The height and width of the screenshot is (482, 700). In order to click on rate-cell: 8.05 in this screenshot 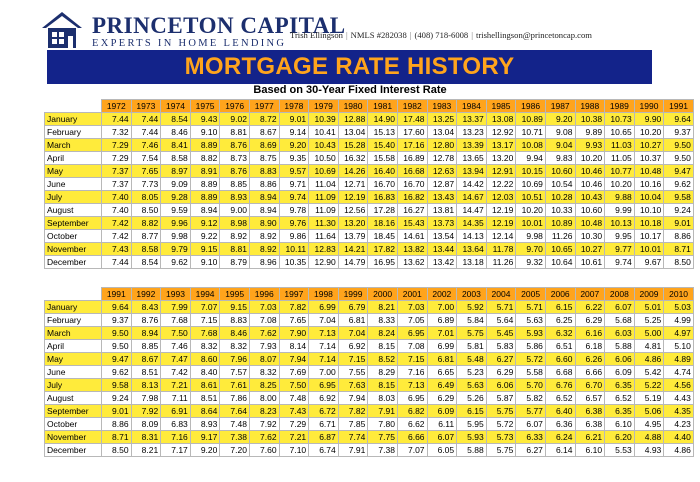, I will do `click(146, 197)`.